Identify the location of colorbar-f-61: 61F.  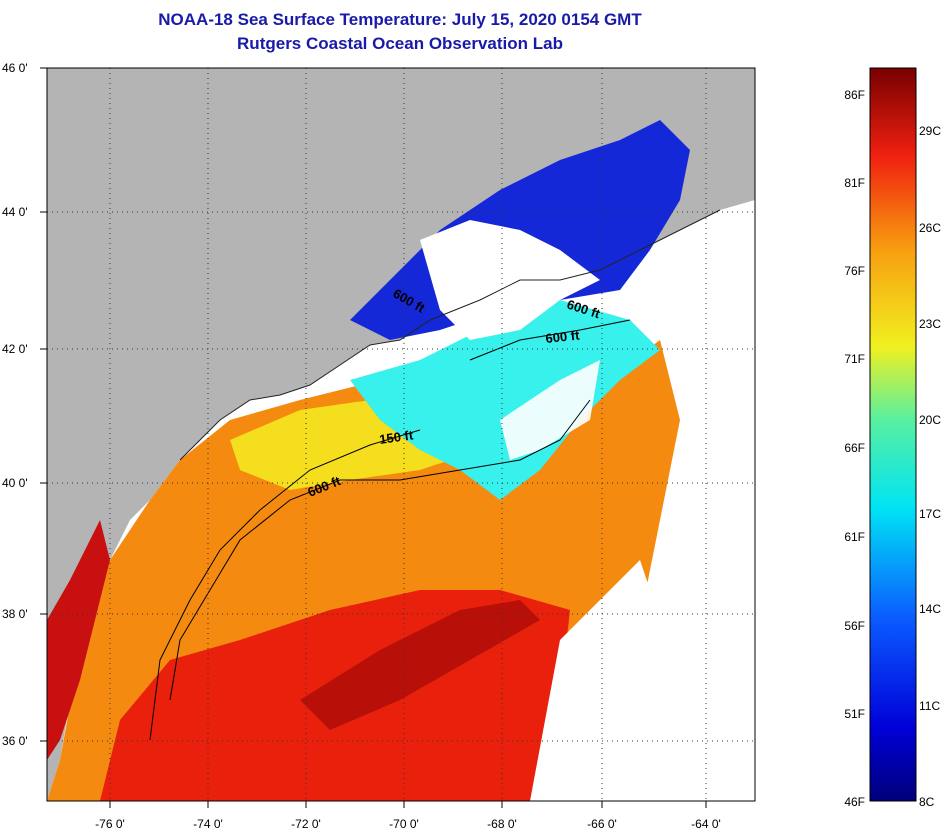
(854, 537).